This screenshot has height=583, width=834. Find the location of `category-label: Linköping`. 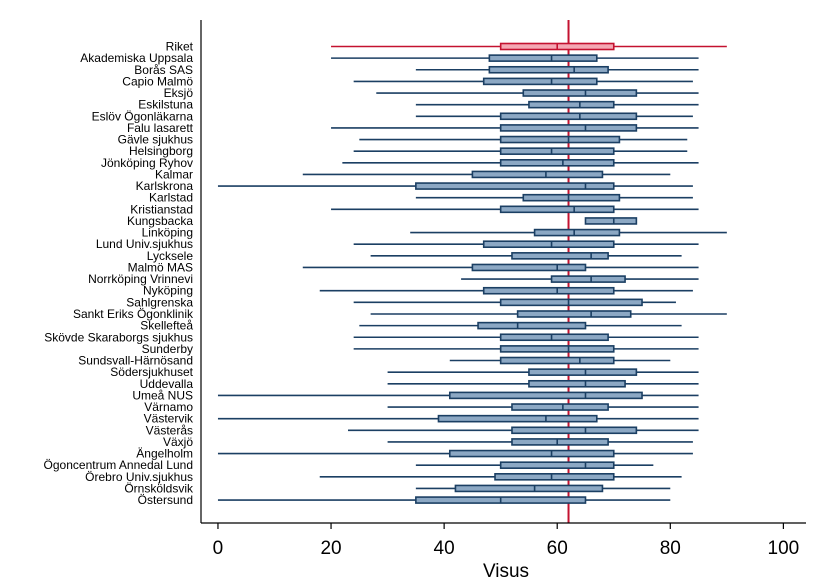

category-label: Linköping is located at coordinates (167, 233).